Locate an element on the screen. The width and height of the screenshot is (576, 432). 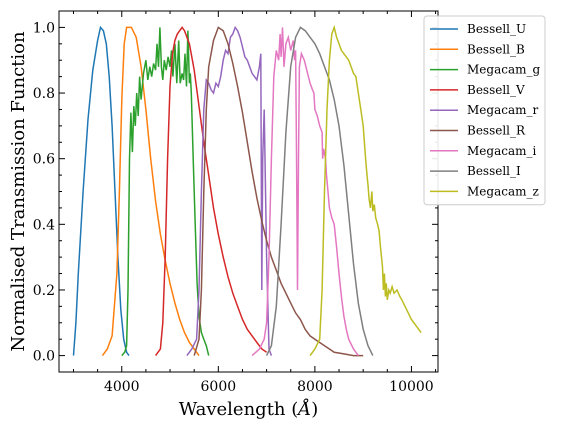
x-axis-title: Wavelength (Å) is located at coordinates (249, 409).